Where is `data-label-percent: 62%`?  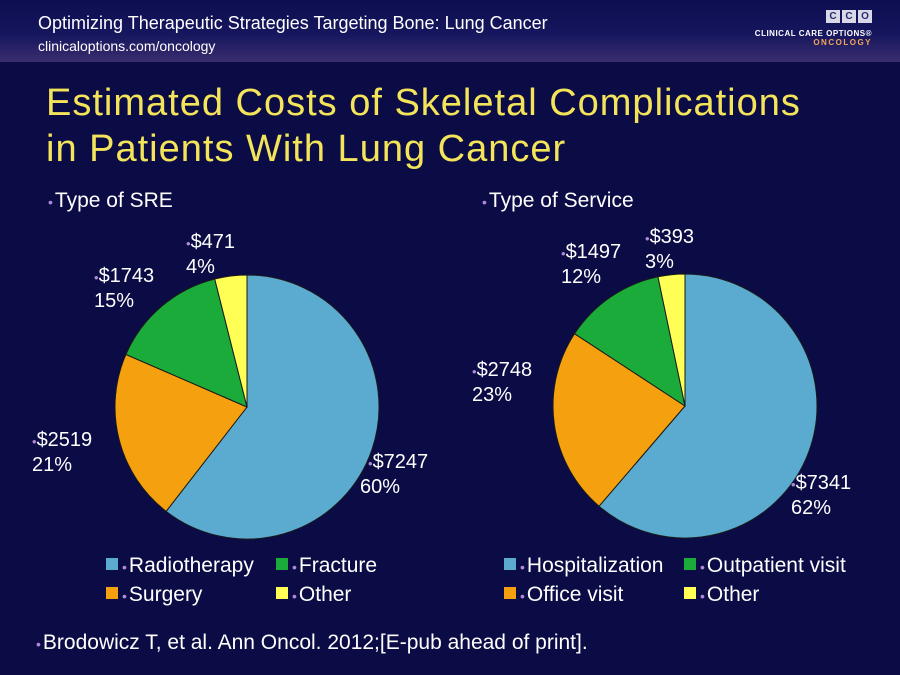
data-label-percent: 62% is located at coordinates (811, 508).